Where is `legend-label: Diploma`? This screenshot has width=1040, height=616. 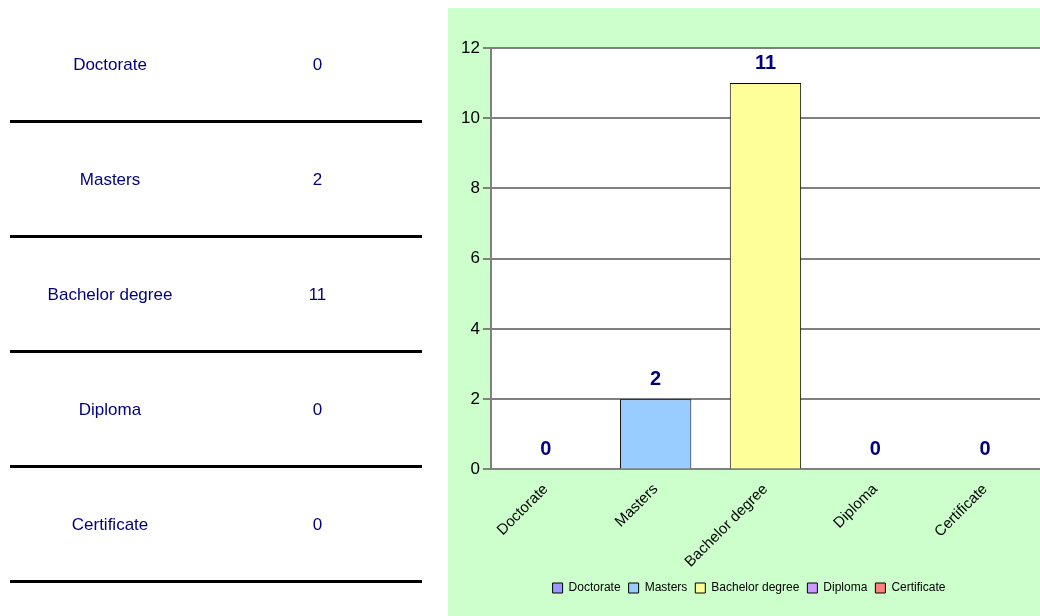
legend-label: Diploma is located at coordinates (845, 587).